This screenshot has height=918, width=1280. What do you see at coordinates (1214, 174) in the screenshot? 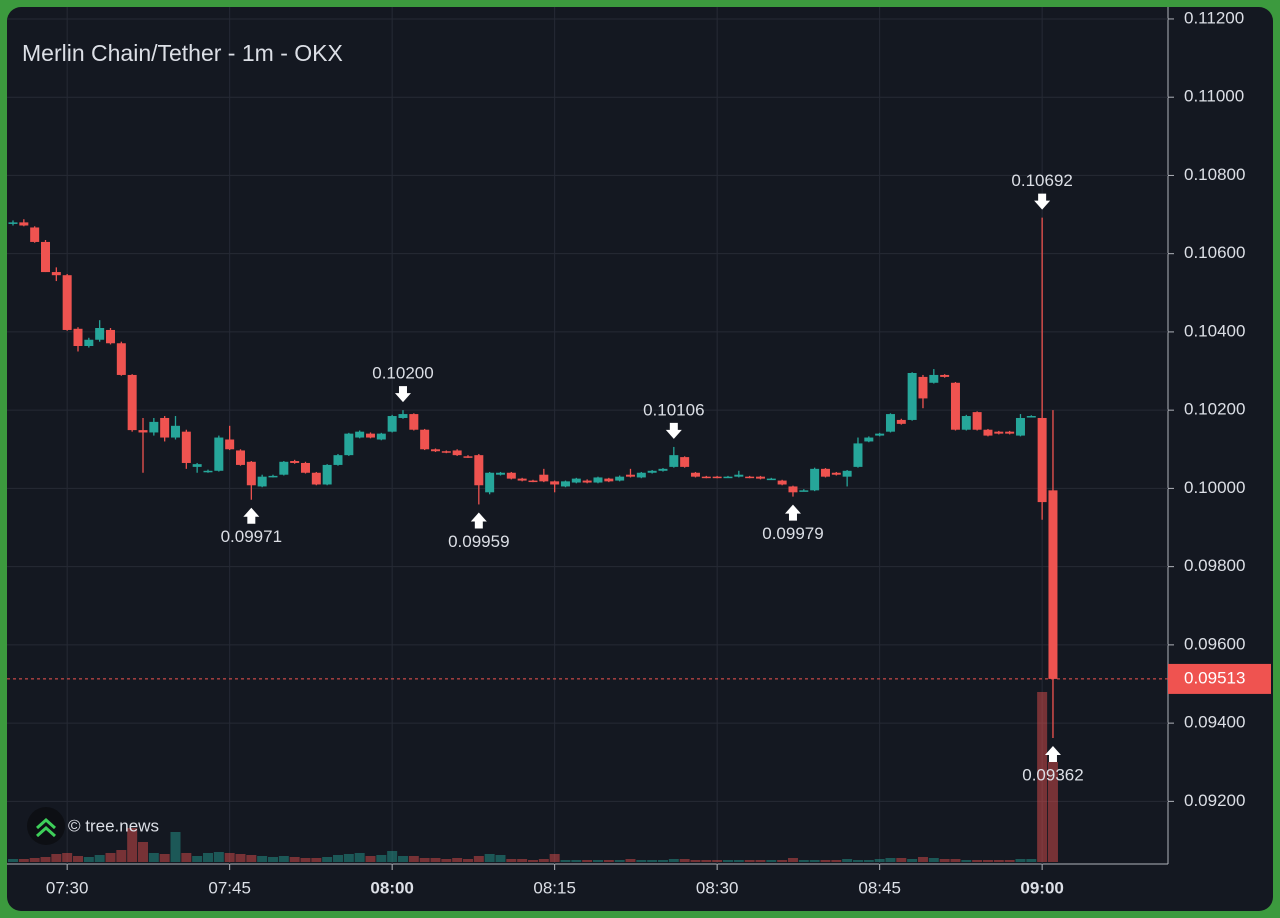
I see `y-tick-label: 0.10800` at bounding box center [1214, 174].